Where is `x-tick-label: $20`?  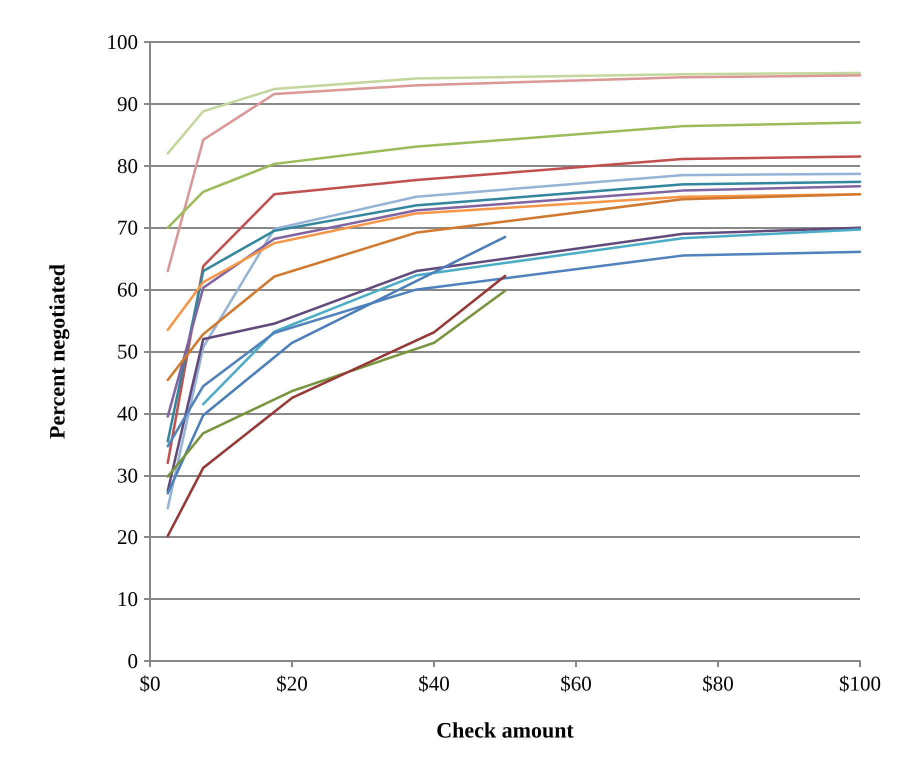 x-tick-label: $20 is located at coordinates (292, 684).